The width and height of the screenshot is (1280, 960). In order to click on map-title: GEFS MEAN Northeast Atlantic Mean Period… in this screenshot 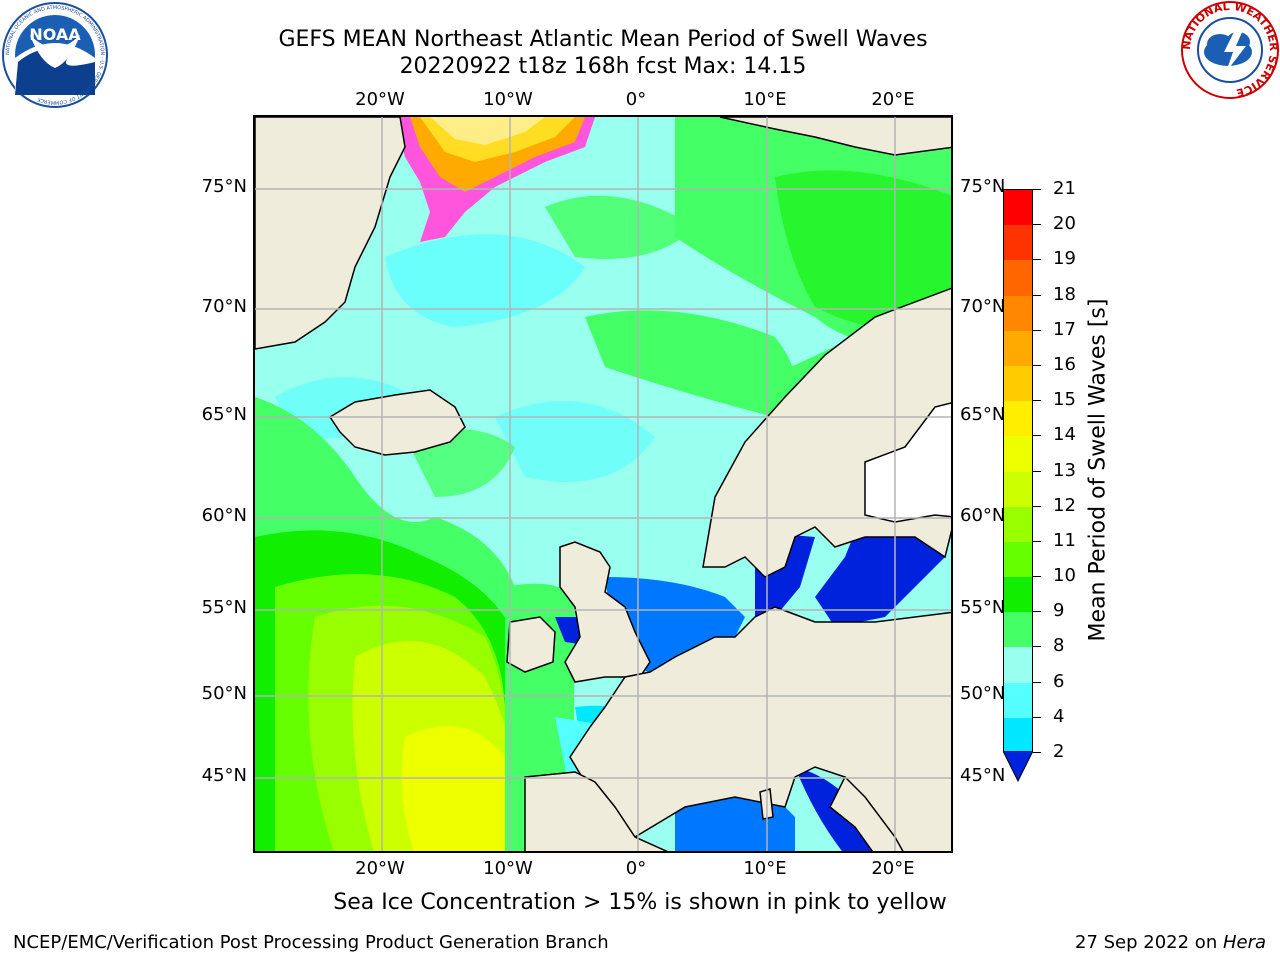, I will do `click(603, 39)`.